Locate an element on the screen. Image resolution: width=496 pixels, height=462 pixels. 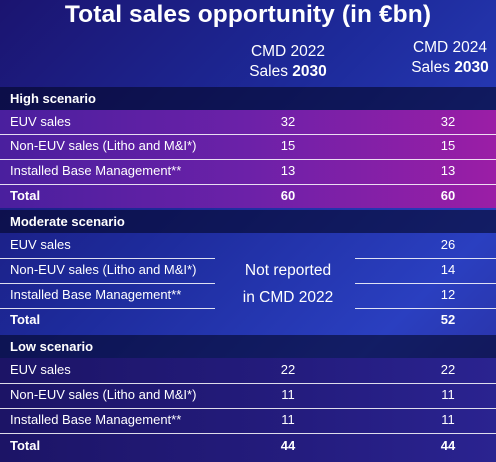
cmd2022-value: 13 is located at coordinates (288, 170).